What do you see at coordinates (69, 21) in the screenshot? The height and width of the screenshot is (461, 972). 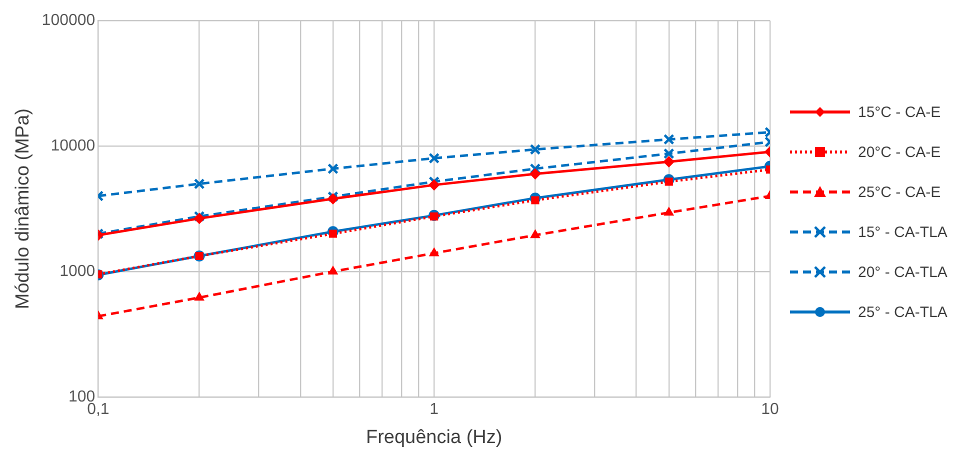 I see `y-tick-label: 100000` at bounding box center [69, 21].